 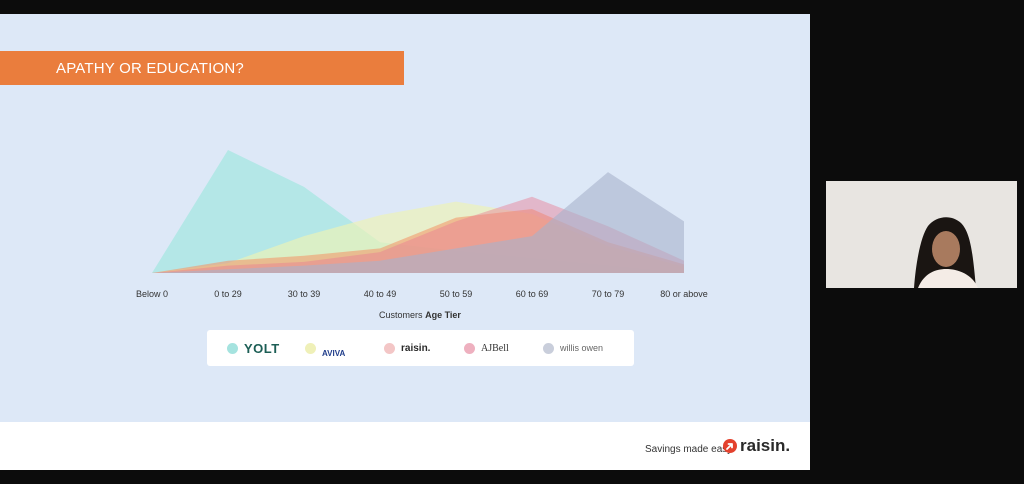 I want to click on yolt-logo: YOLT, so click(x=262, y=348).